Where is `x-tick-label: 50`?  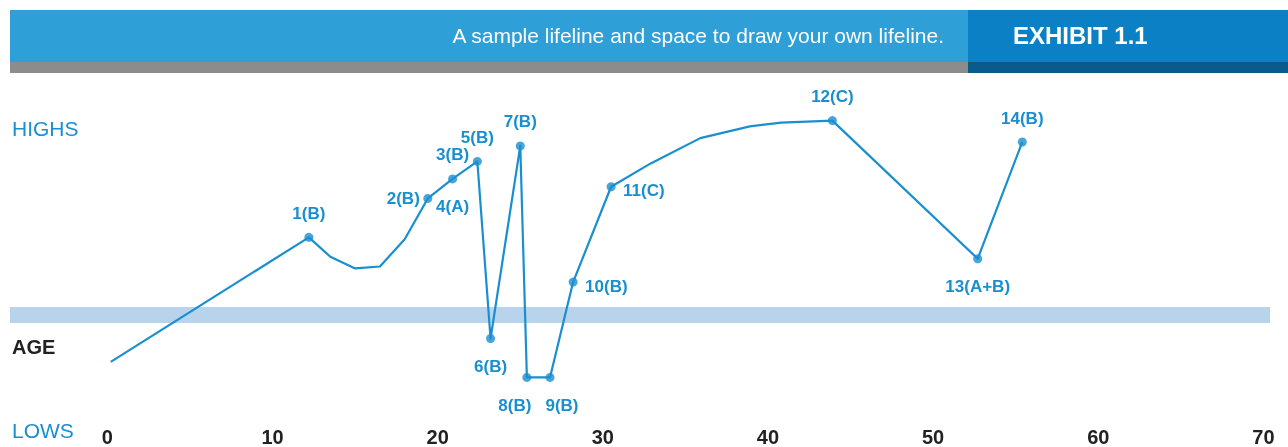 x-tick-label: 50 is located at coordinates (933, 436).